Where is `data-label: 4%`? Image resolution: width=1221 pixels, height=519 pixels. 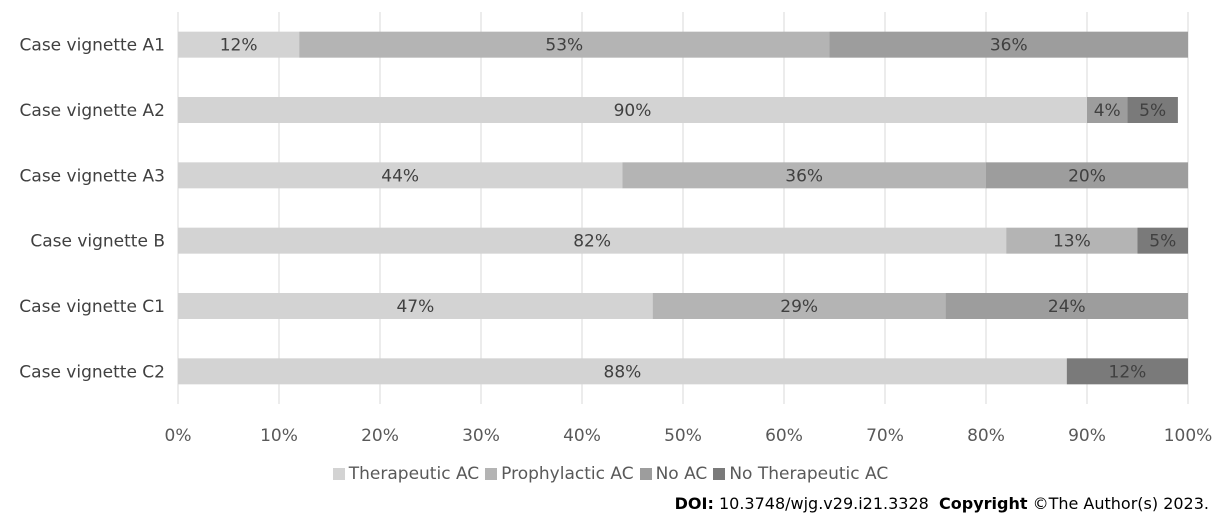 data-label: 4% is located at coordinates (1107, 111).